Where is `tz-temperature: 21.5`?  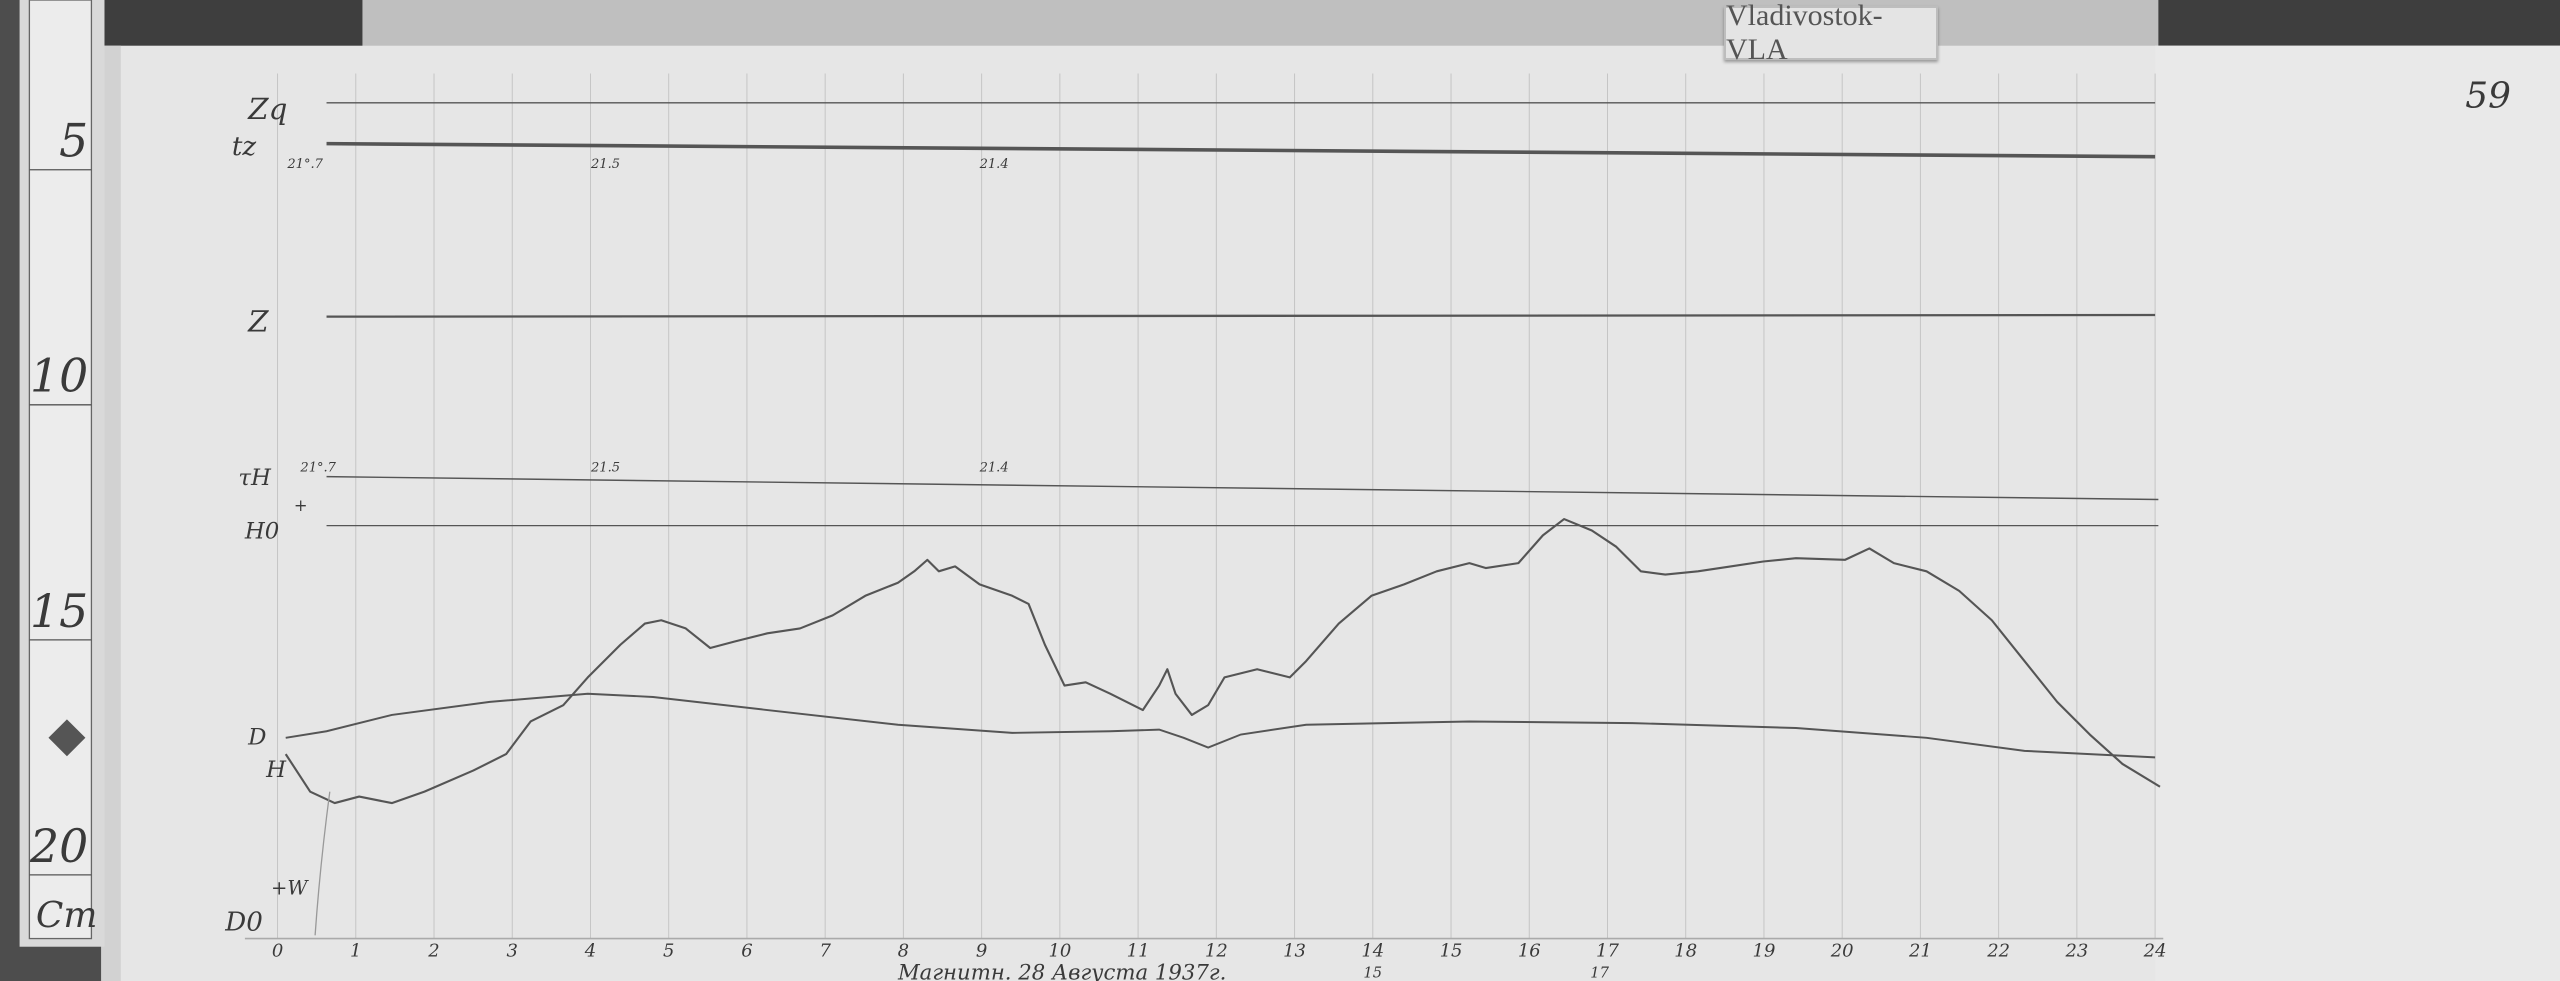
tz-temperature: 21.5 is located at coordinates (605, 164).